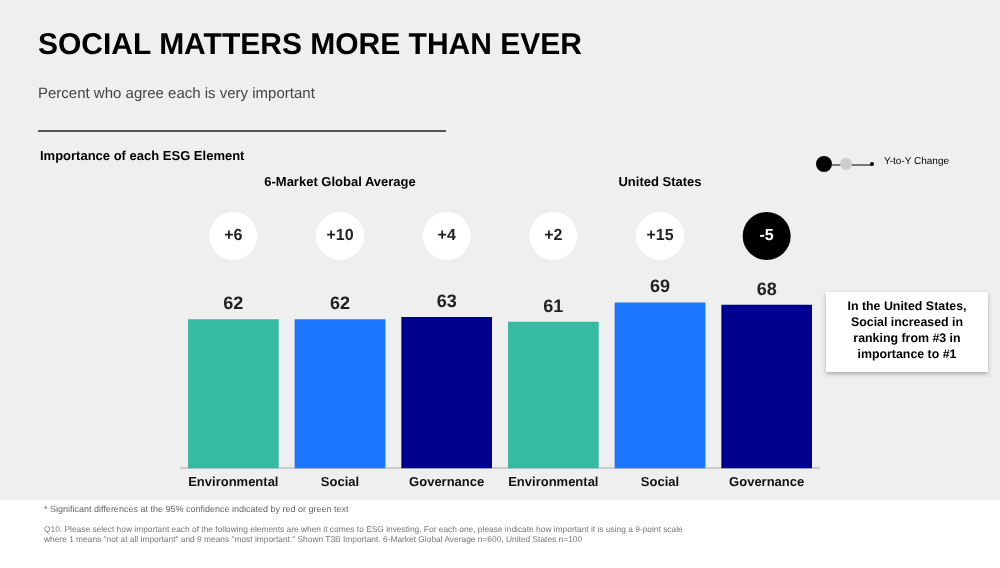 The width and height of the screenshot is (1000, 568). What do you see at coordinates (767, 235) in the screenshot?
I see `text: -5` at bounding box center [767, 235].